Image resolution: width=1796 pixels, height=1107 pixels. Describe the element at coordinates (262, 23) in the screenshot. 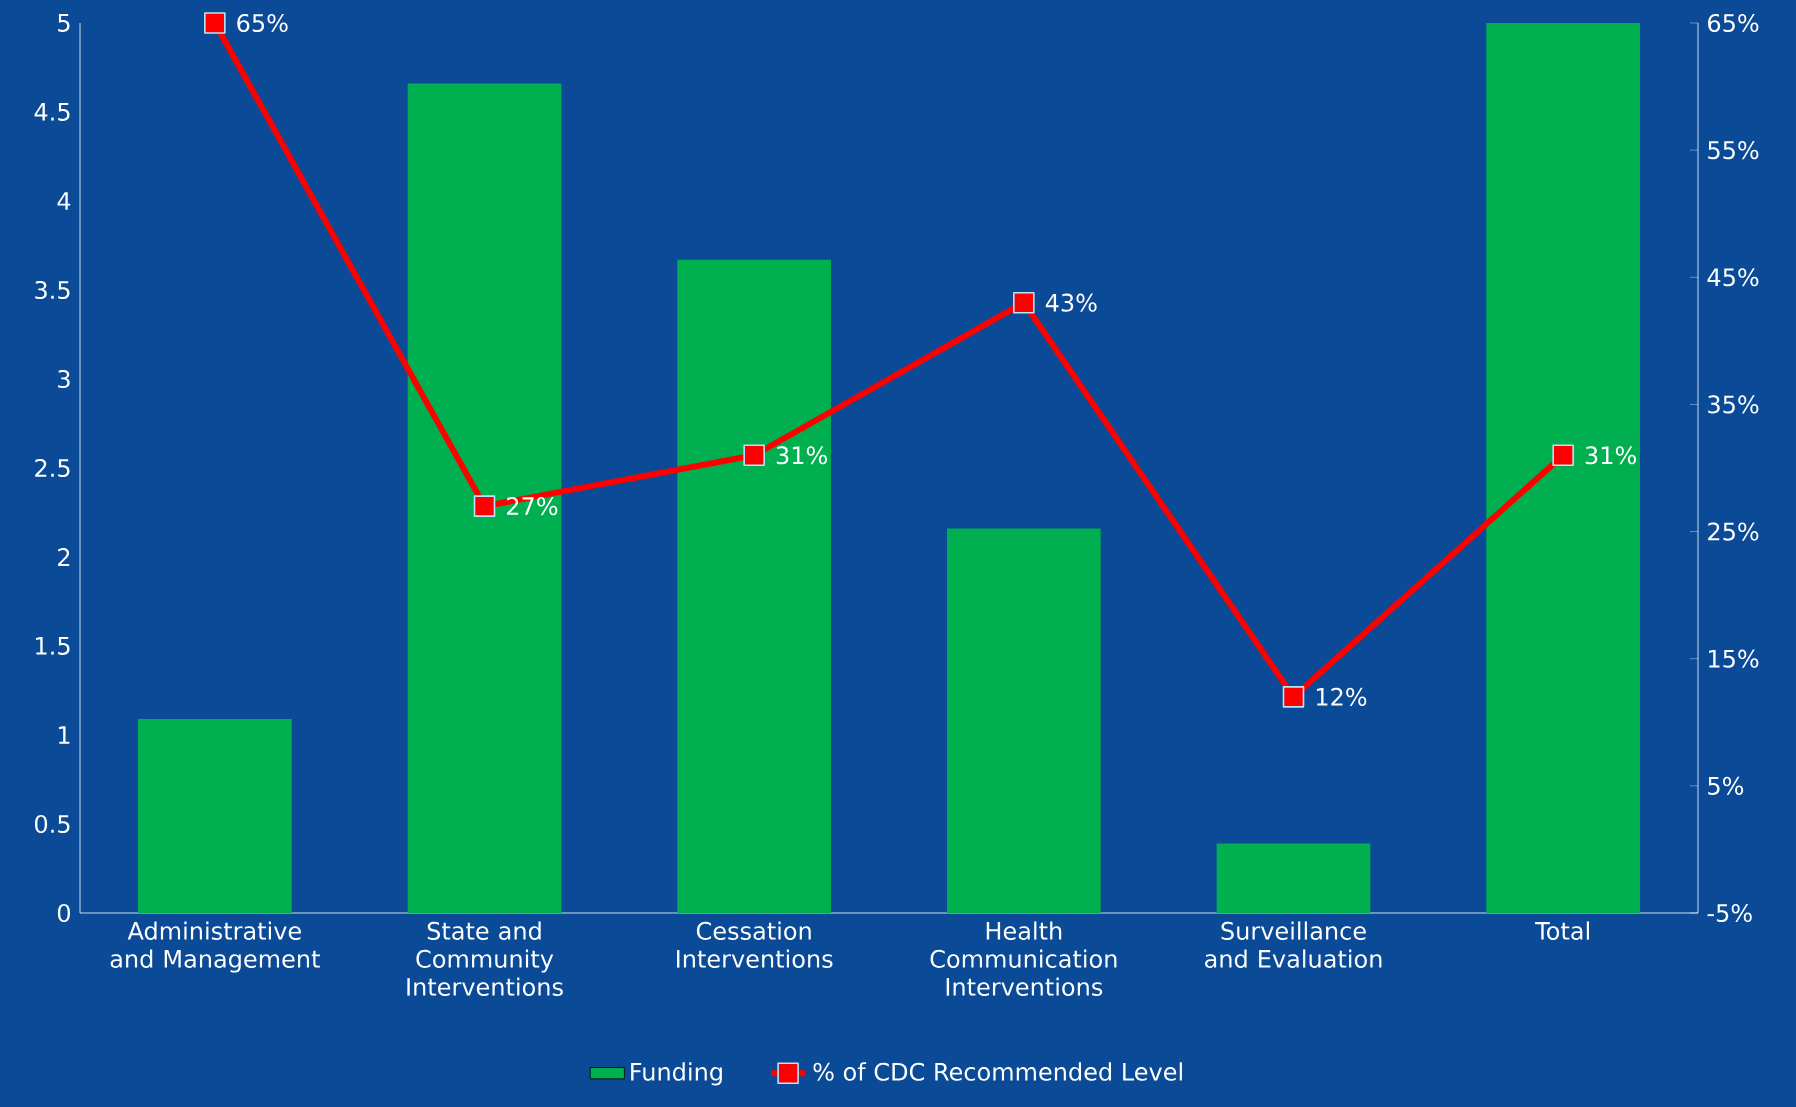

I see `data-label: 65%` at that location.